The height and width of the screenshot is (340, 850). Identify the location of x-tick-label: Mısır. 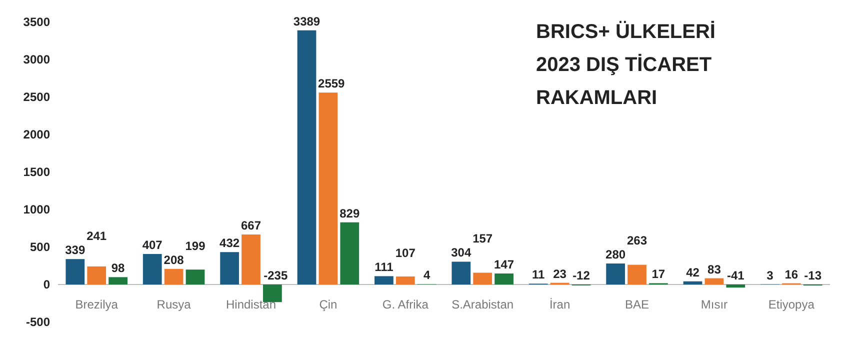
(714, 305).